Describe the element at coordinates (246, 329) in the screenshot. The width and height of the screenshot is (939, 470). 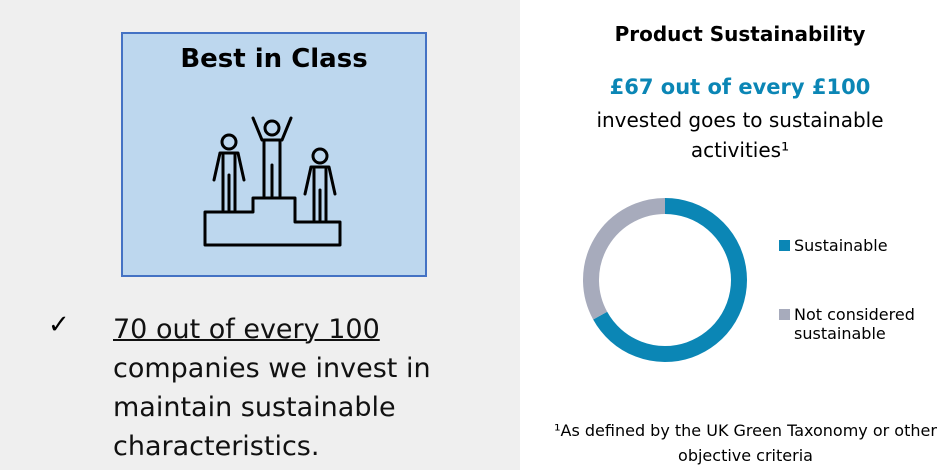
I see `highlight-text: 70 out of every 100` at that location.